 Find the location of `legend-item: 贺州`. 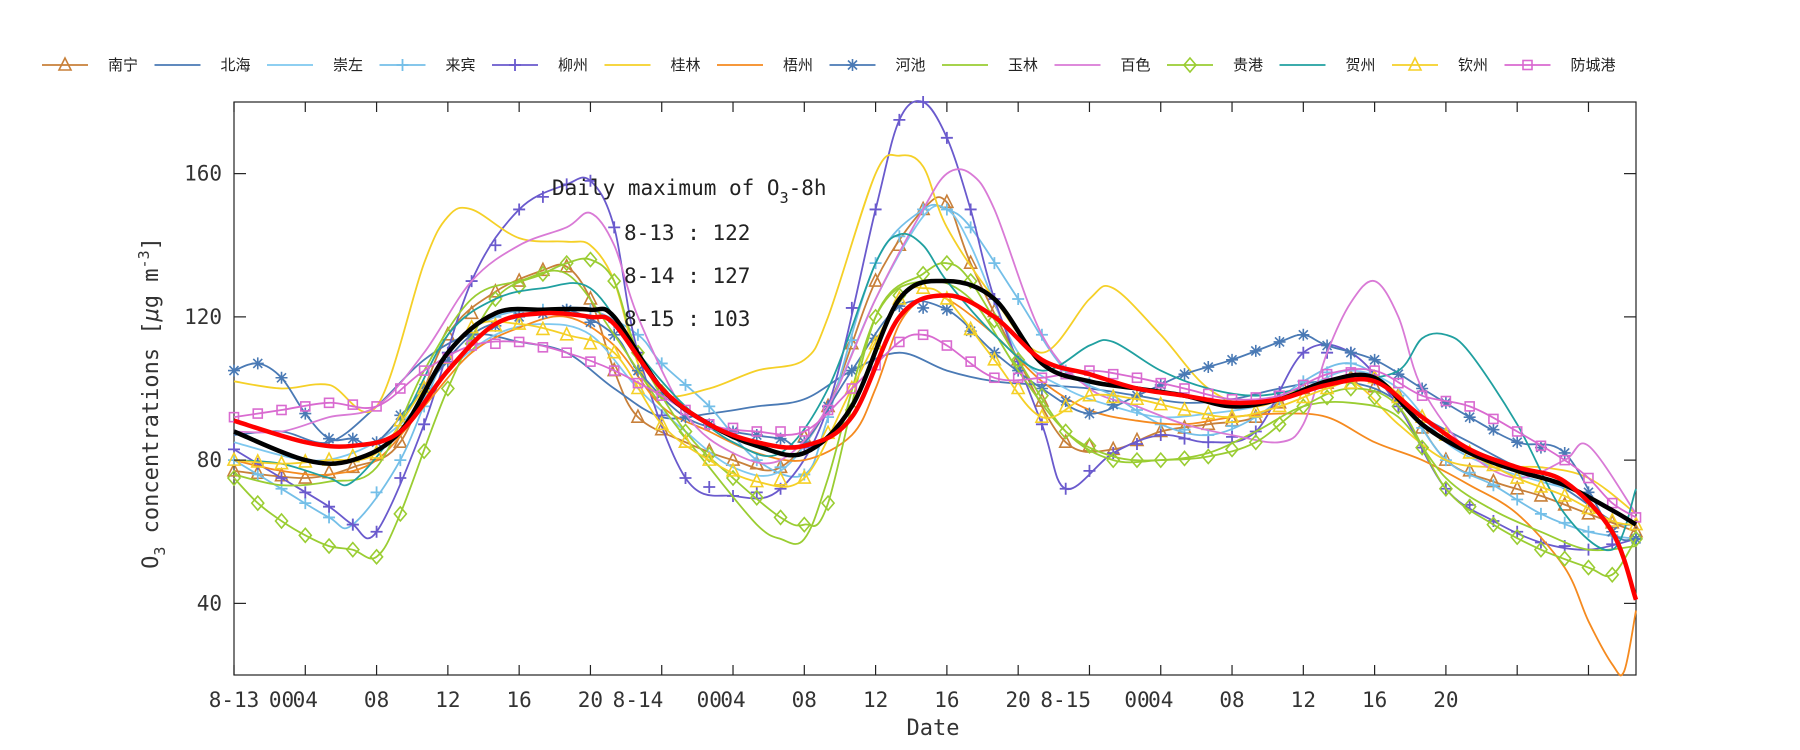

legend-item: 贺州 is located at coordinates (1327, 65).